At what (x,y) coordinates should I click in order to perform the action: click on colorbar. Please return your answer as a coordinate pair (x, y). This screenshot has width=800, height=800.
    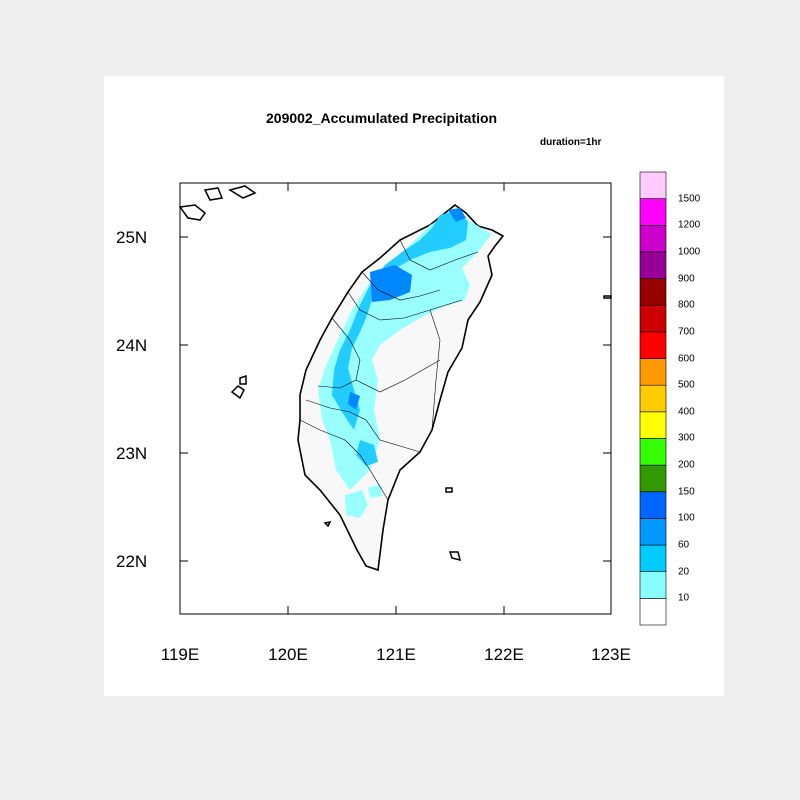
    Looking at the image, I should click on (653, 398).